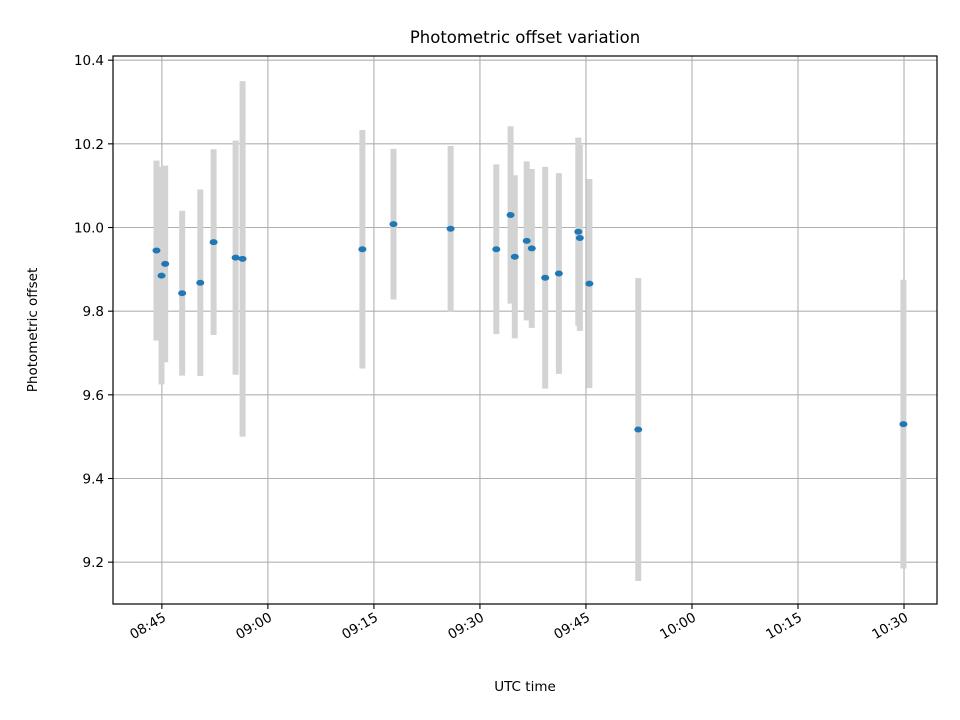 Image resolution: width=960 pixels, height=720 pixels. I want to click on chart-title: Photometric offset variation, so click(525, 37).